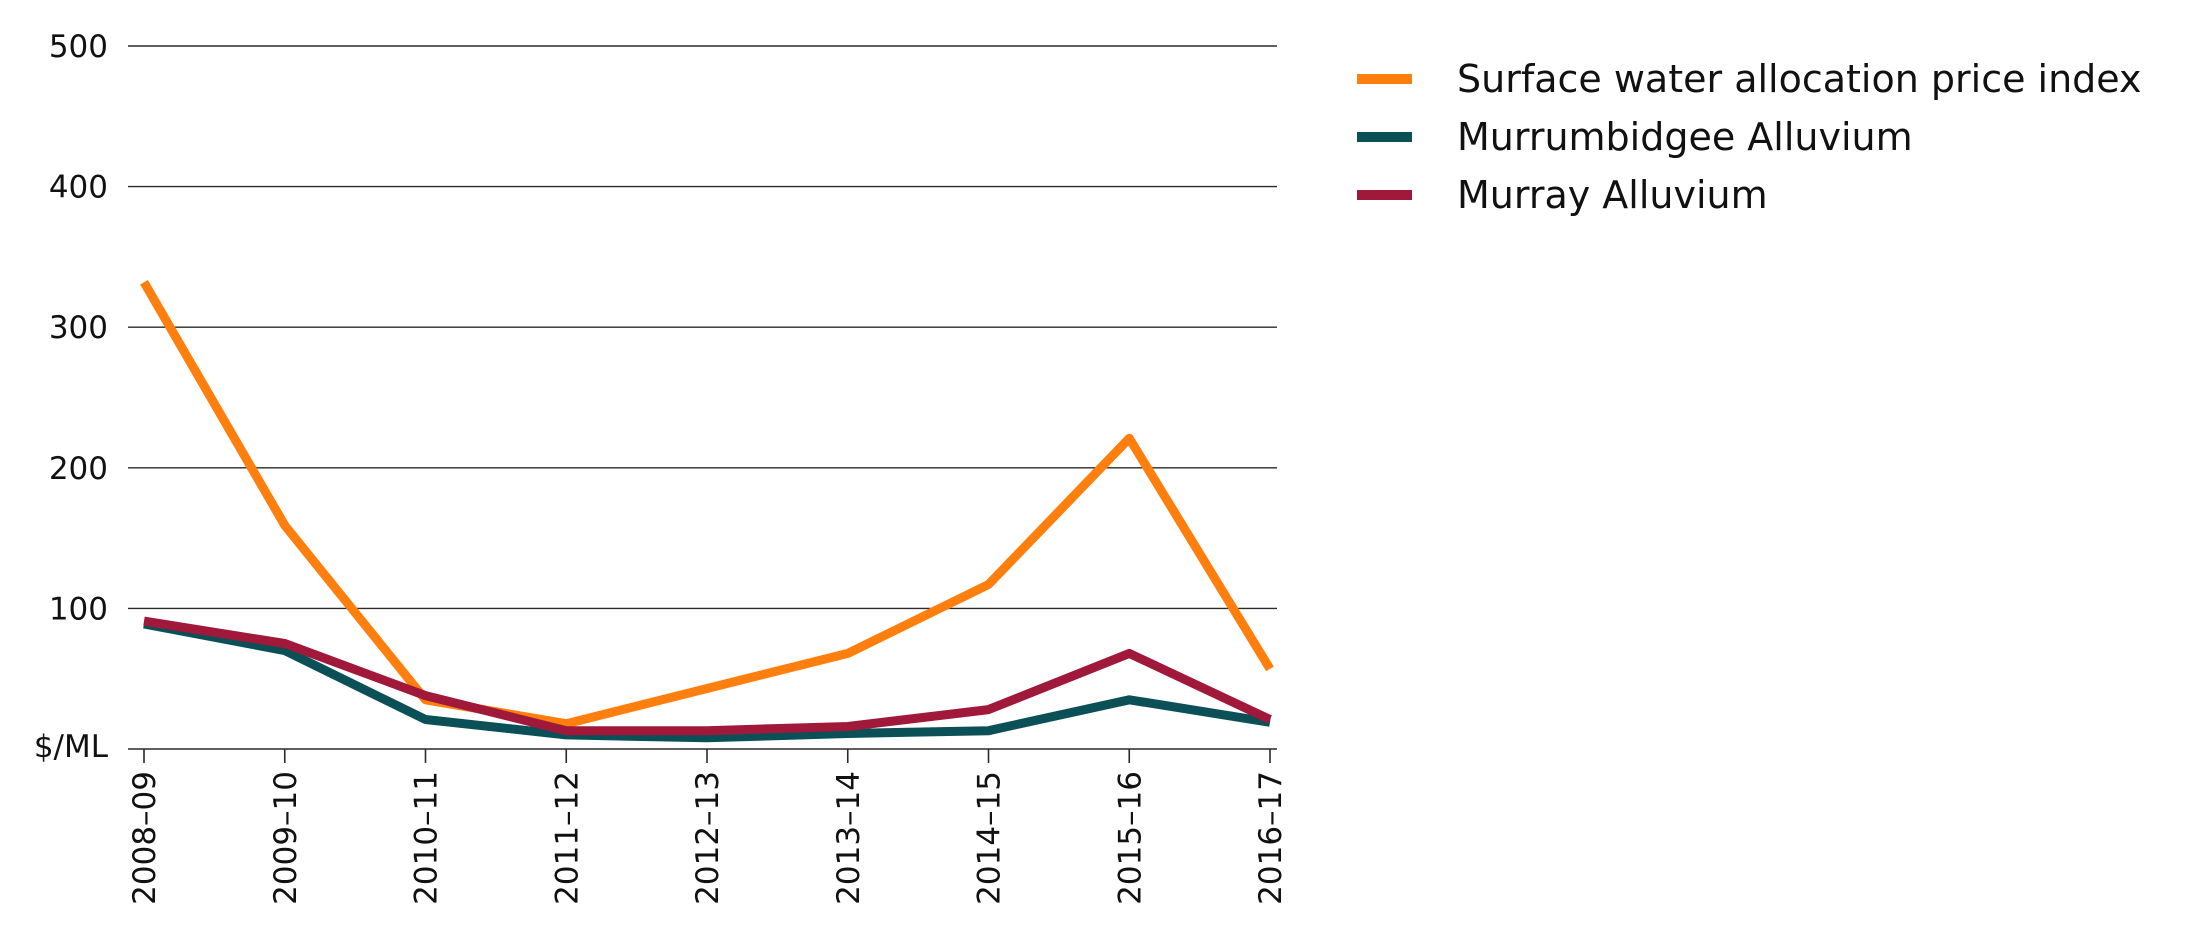 This screenshot has height=949, width=2195. Describe the element at coordinates (1685, 137) in the screenshot. I see `legend-label-murrumbidgee-alluvium: Murrumbidgee Alluvium` at that location.